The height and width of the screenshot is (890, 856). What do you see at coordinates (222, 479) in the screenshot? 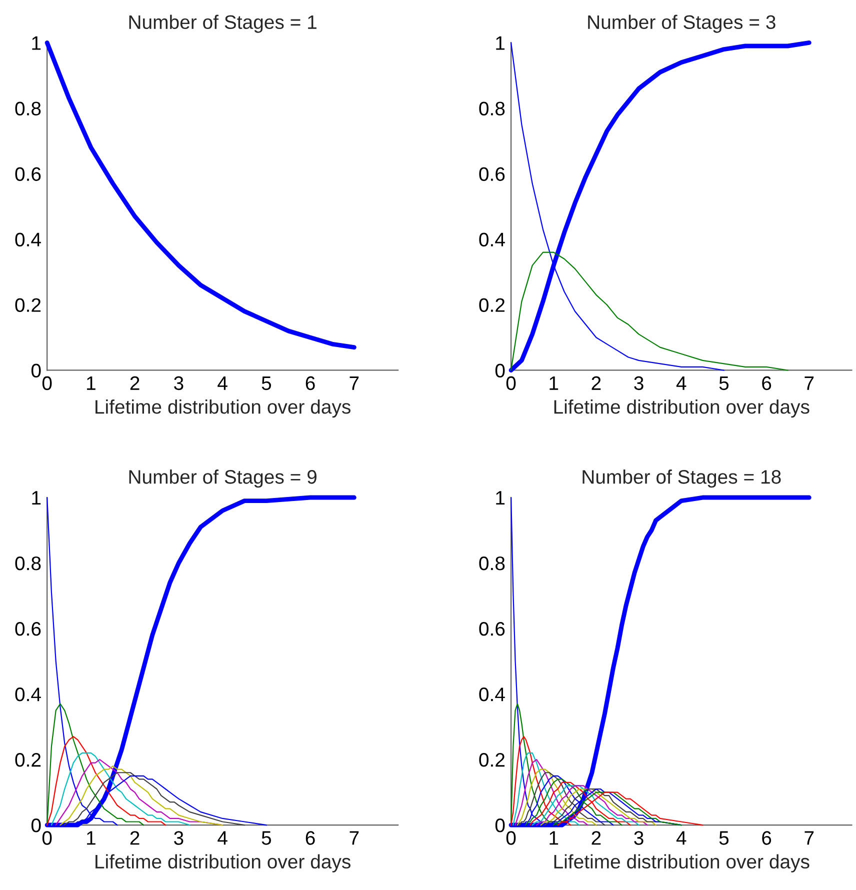
I see `chart-title: Number of Stages = 9` at bounding box center [222, 479].